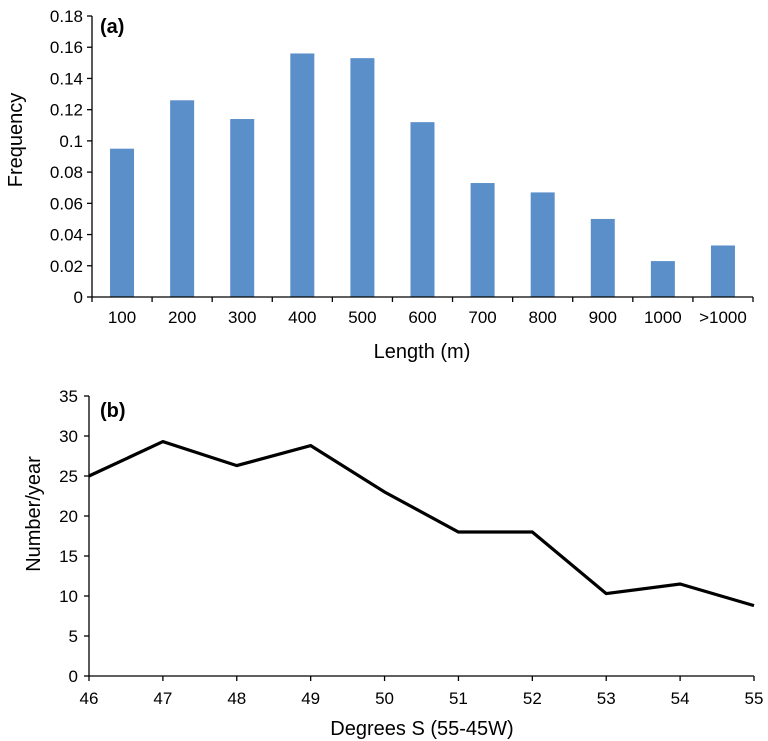  What do you see at coordinates (71, 141) in the screenshot?
I see `y-tick-label: 0.1` at bounding box center [71, 141].